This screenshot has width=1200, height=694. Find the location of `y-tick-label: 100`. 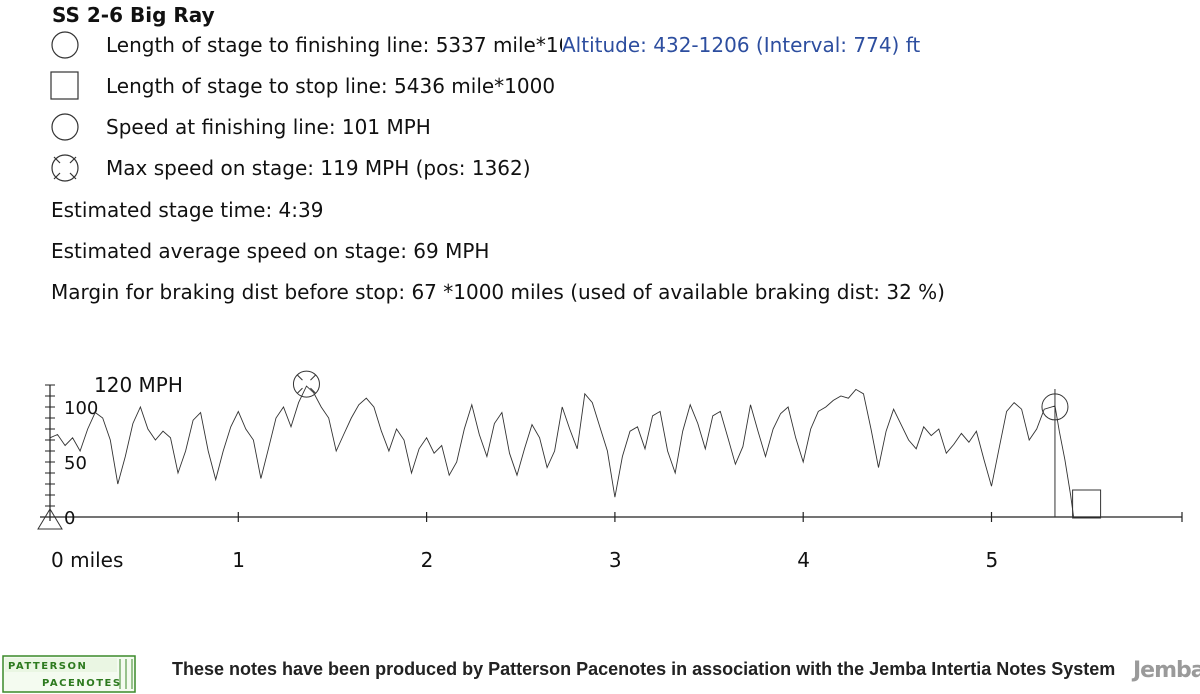

y-tick-label: 100 is located at coordinates (81, 408).